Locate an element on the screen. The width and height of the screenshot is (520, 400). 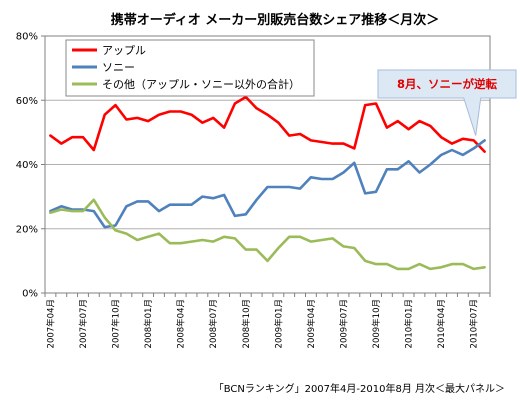
x-tick-label: 2010年04月 is located at coordinates (441, 323).